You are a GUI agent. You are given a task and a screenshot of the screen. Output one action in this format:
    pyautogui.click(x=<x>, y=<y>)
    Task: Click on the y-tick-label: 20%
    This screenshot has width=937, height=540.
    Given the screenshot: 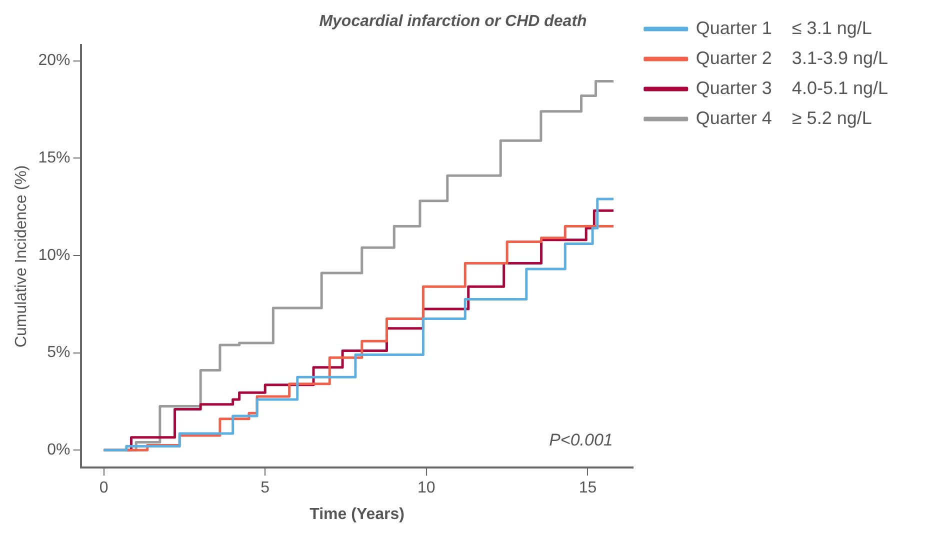 What is the action you would take?
    pyautogui.click(x=54, y=61)
    